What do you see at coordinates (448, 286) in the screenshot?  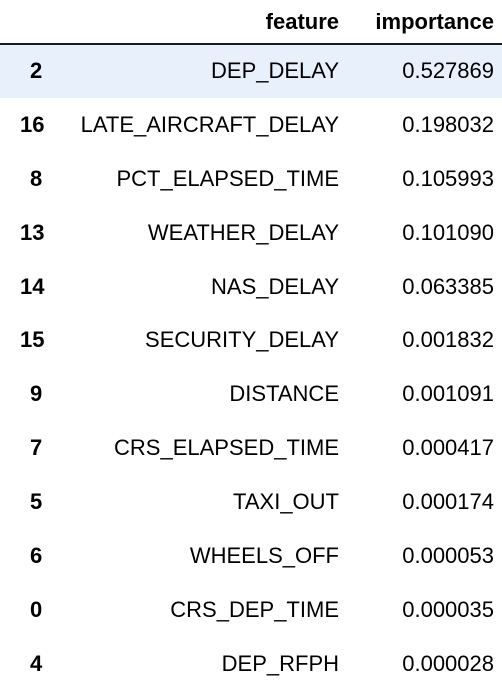 I see `importance-cell: 0.063385` at bounding box center [448, 286].